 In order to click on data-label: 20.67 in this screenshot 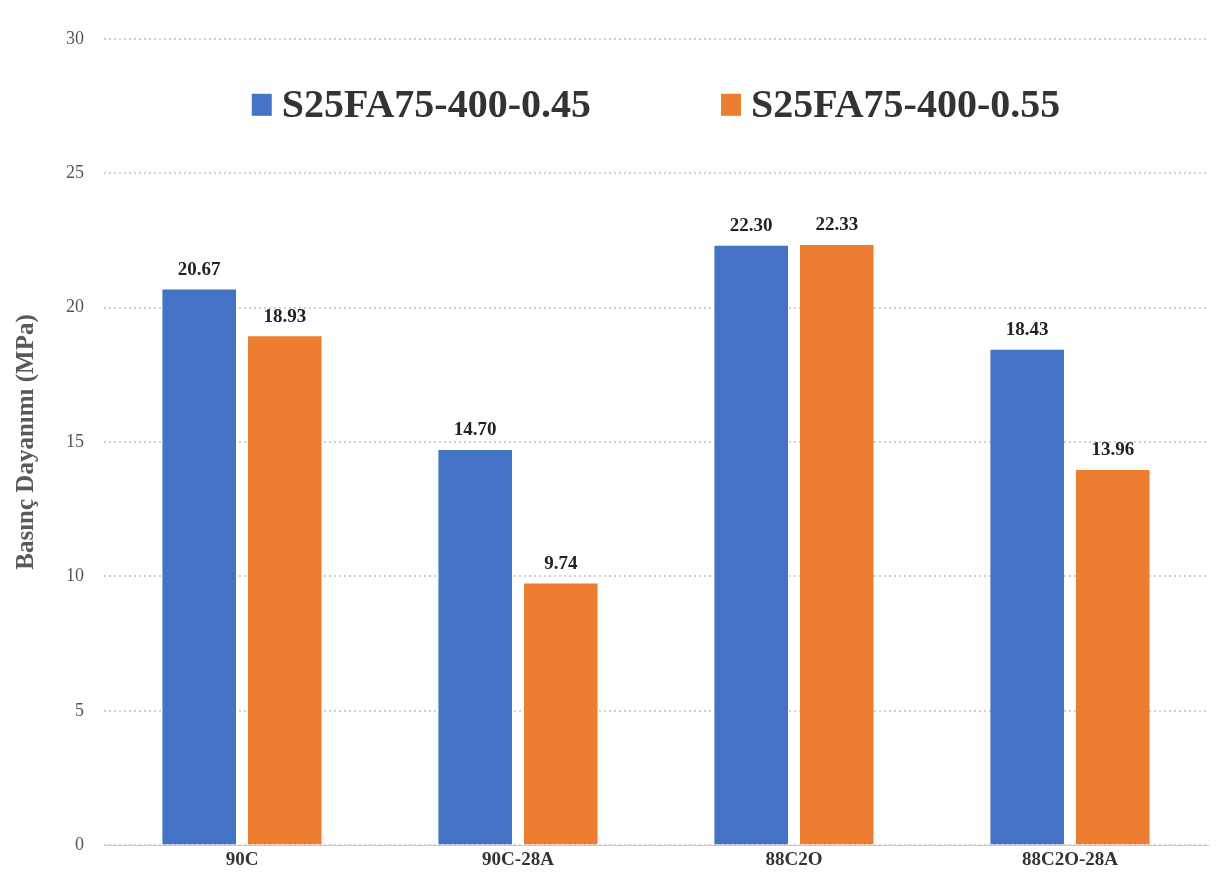, I will do `click(199, 268)`.